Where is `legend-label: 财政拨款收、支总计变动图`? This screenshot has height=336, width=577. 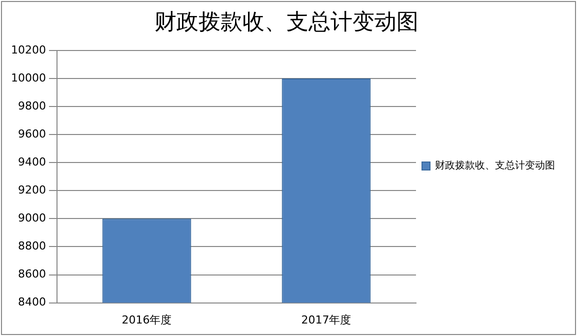
legend-label: 财政拨款收、支总计变动图 is located at coordinates (495, 166).